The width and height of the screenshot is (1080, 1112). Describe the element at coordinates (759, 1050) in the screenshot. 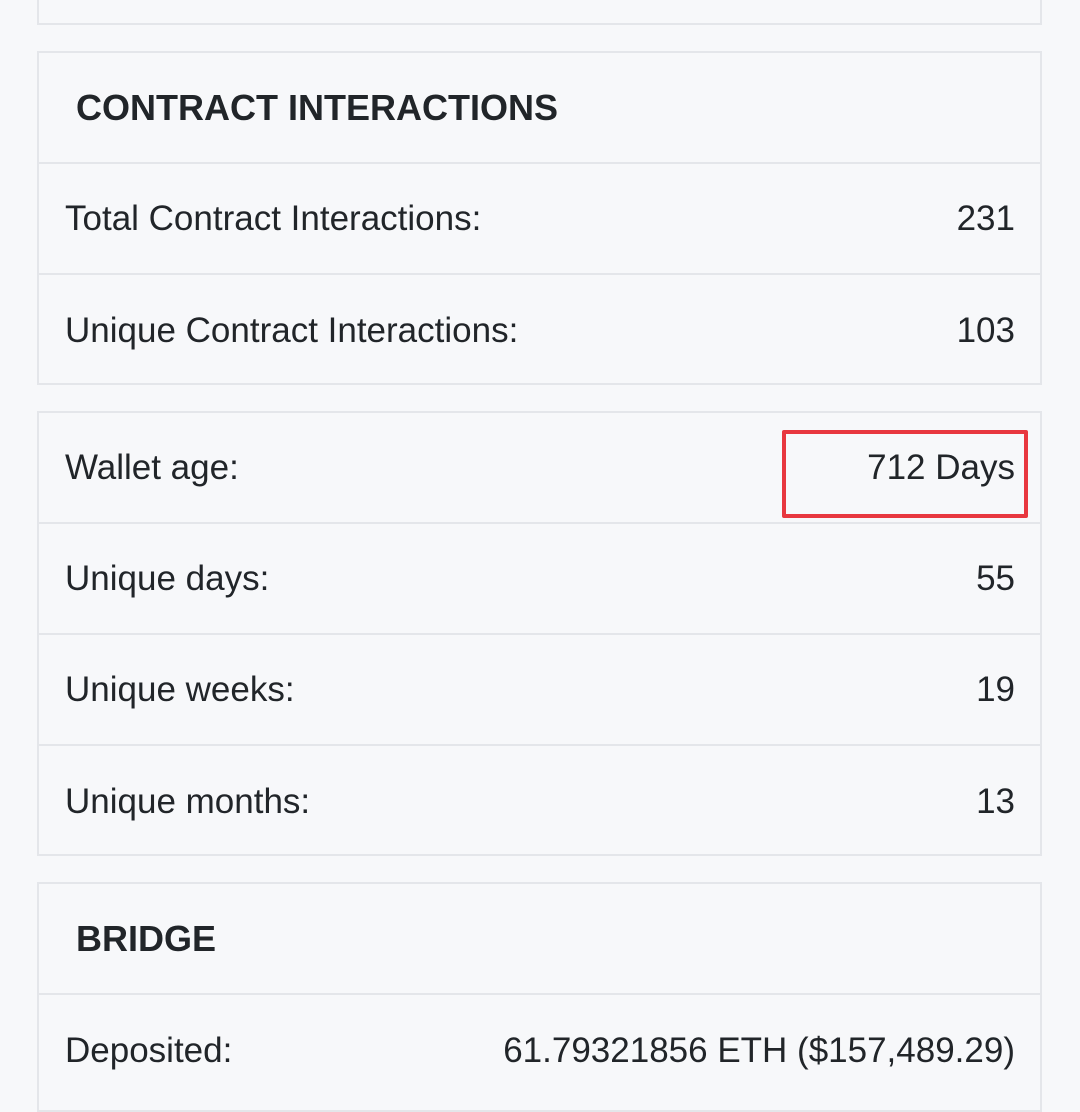

I see `stat-value: 61.79321856 ETH ($157,489.29)` at that location.